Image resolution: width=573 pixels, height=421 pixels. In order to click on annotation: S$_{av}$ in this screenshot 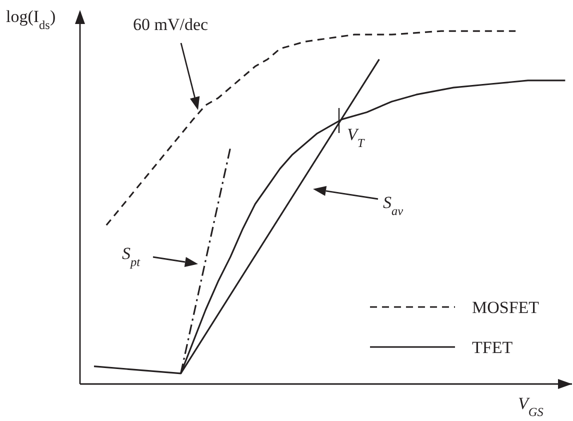, I will do `click(393, 205)`.